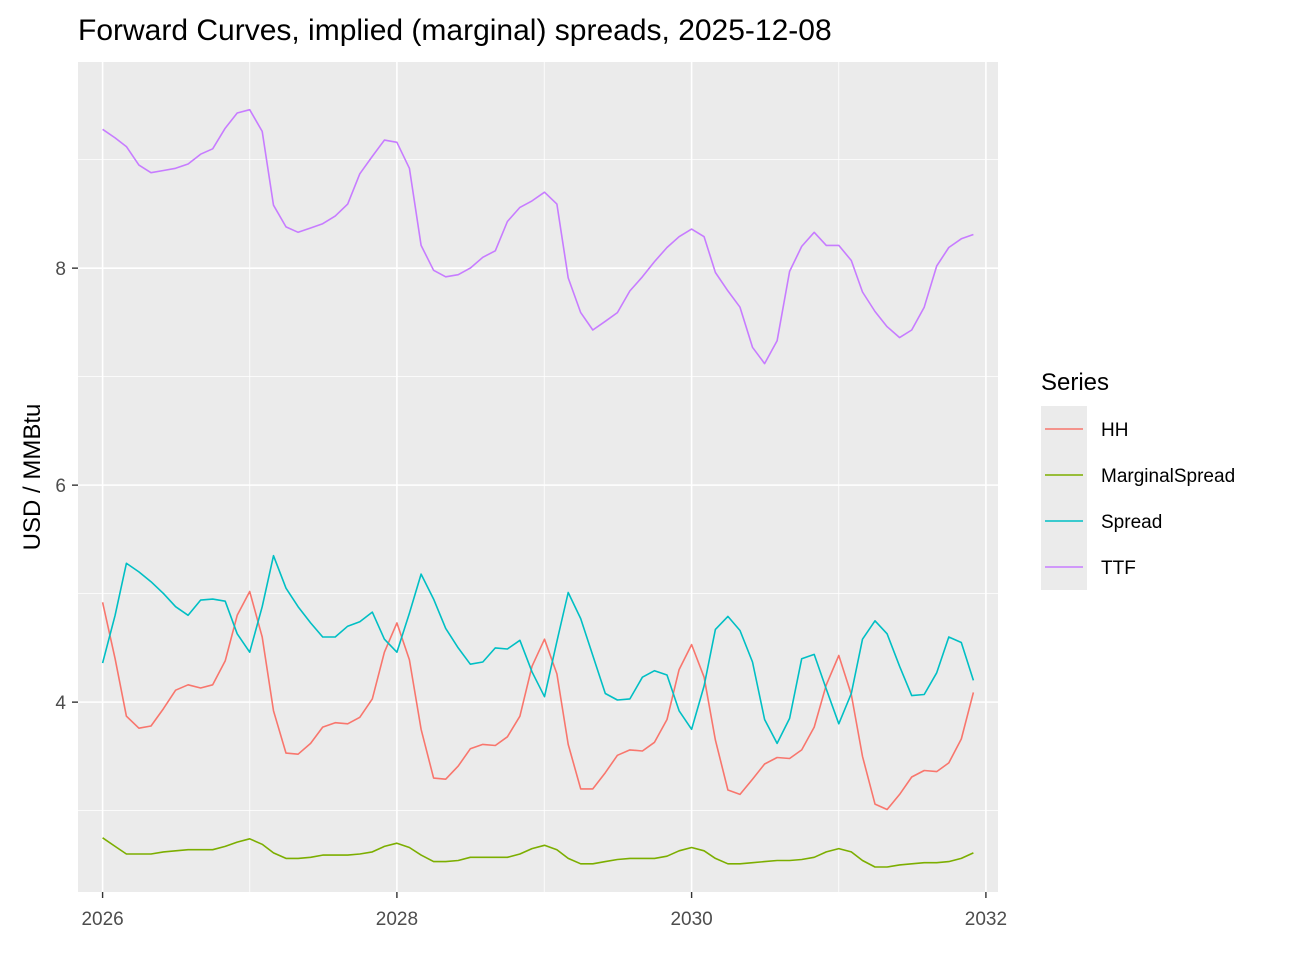 Image resolution: width=1290 pixels, height=980 pixels. What do you see at coordinates (544, 911) in the screenshot?
I see `x-axis: 2026 2028 2030 2032` at bounding box center [544, 911].